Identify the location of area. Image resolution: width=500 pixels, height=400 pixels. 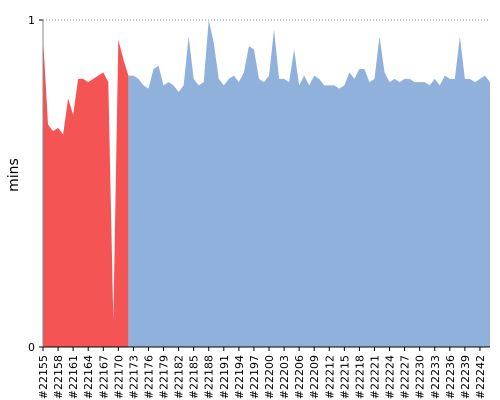
(86, 191).